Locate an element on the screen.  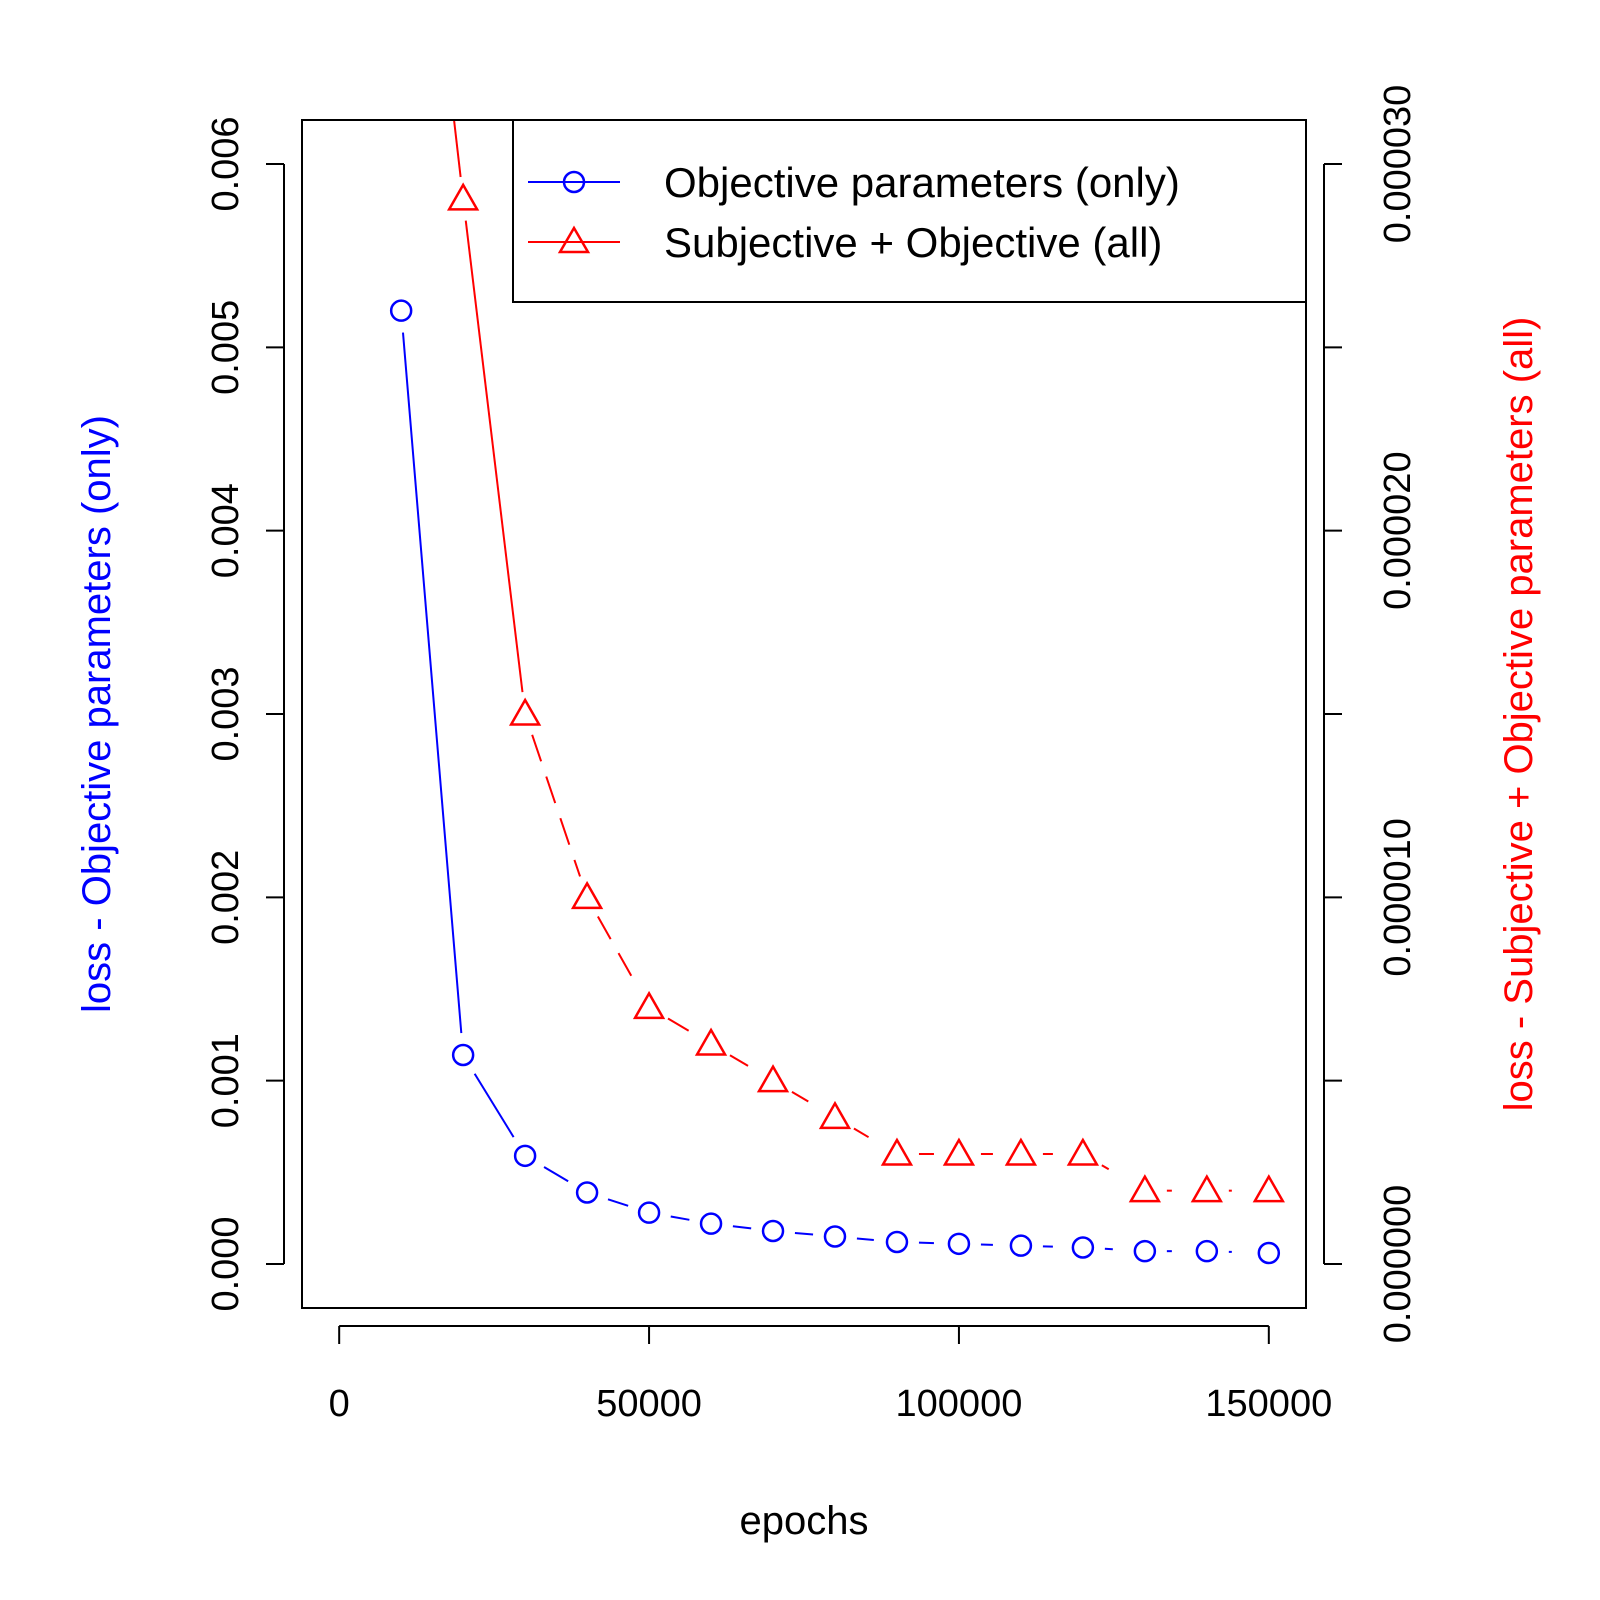
legend-marker-triangle is located at coordinates (574, 239).